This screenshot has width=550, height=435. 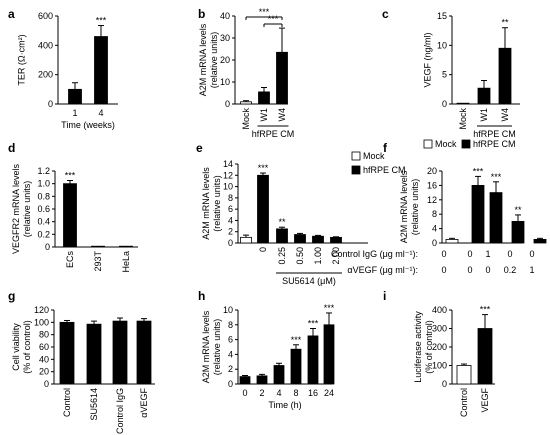 What do you see at coordinates (263, 249) in the screenshot?
I see `x-tick-label: 0` at bounding box center [263, 249].